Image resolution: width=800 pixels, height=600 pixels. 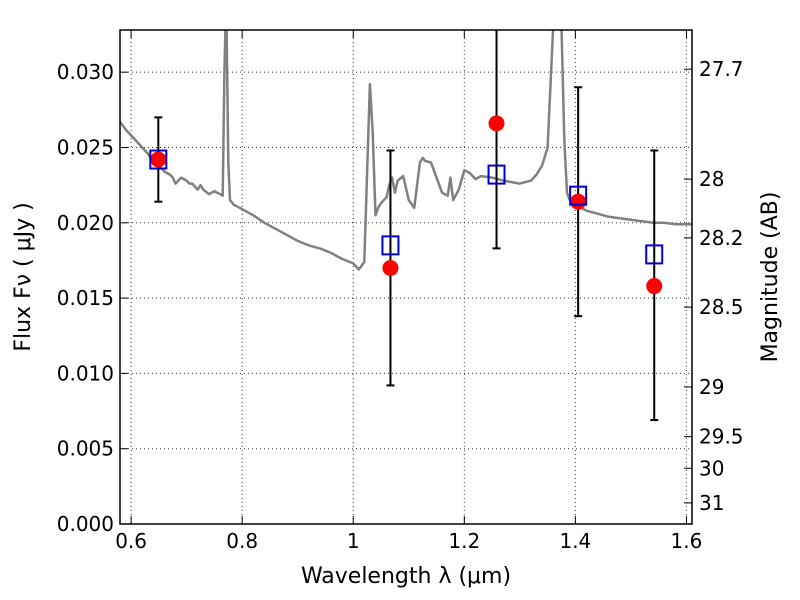 I want to click on right-tick-label: 30, so click(x=711, y=468).